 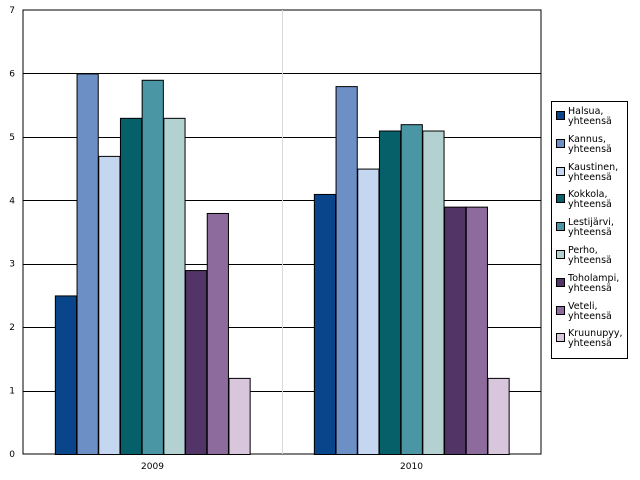 What do you see at coordinates (593, 172) in the screenshot?
I see `legend-label: Kaustinen, yhteensä` at bounding box center [593, 172].